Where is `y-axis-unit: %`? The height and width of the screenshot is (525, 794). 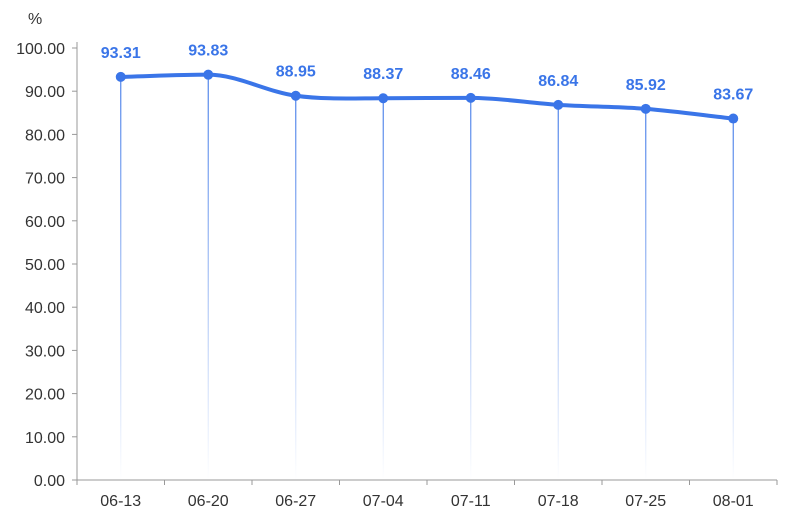
y-axis-unit: % is located at coordinates (35, 19).